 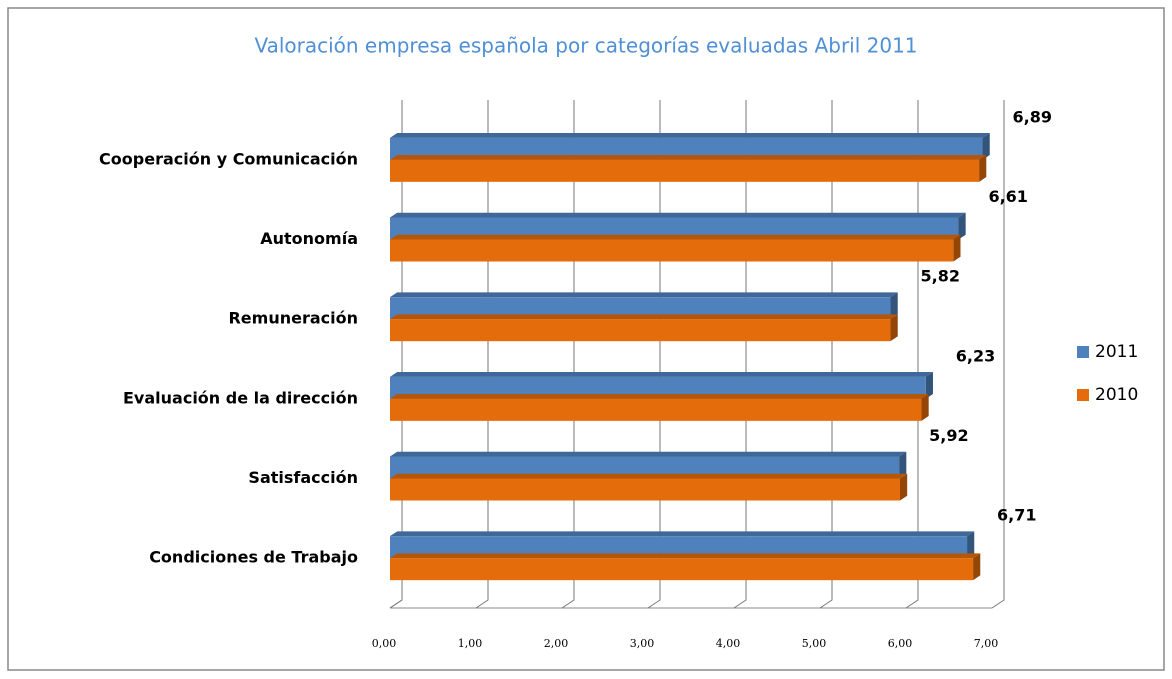 What do you see at coordinates (986, 643) in the screenshot?
I see `x-tick-label: 7,00` at bounding box center [986, 643].